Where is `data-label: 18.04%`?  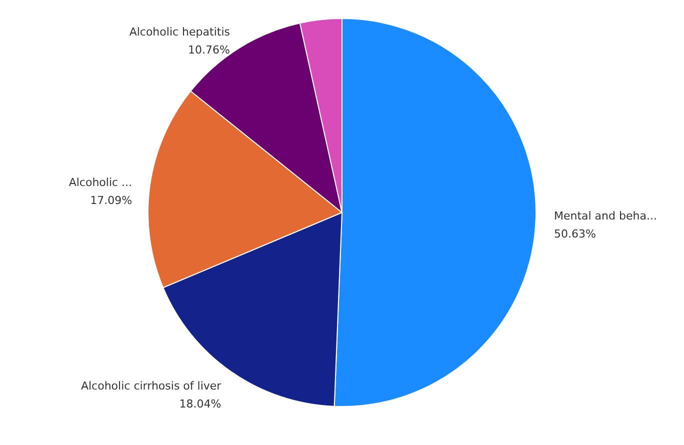
data-label: 18.04% is located at coordinates (200, 404).